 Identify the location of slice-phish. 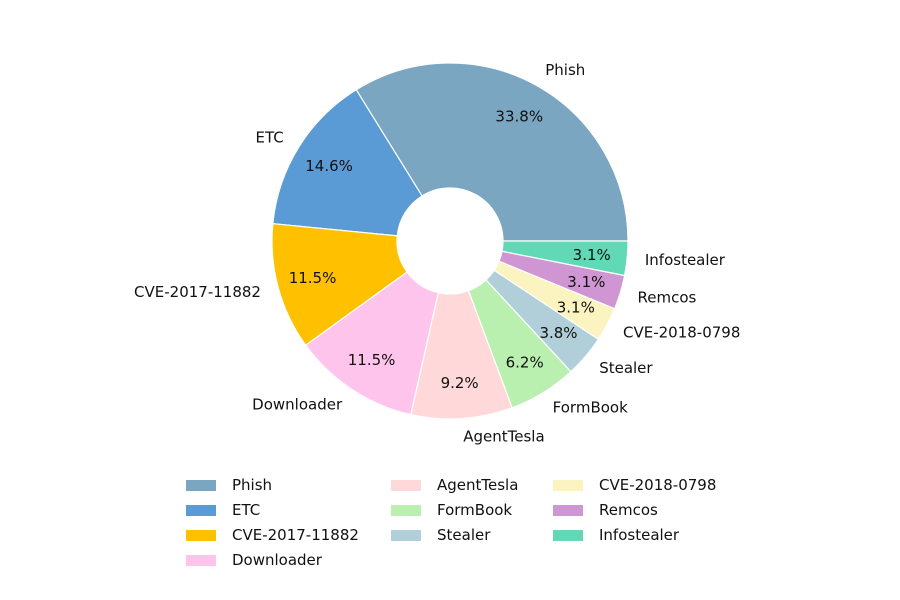
(492, 152).